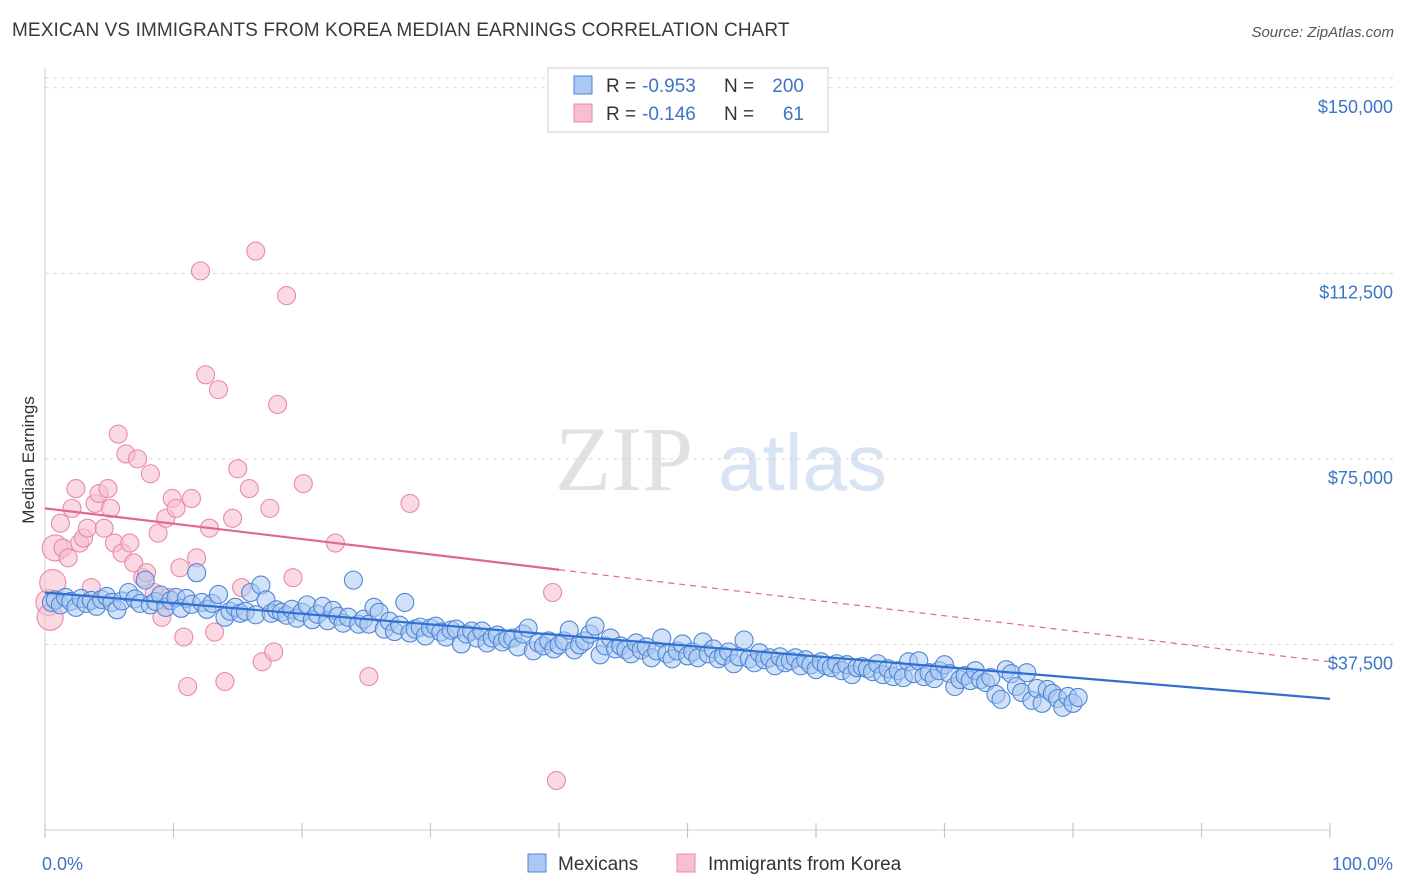  What do you see at coordinates (624, 459) in the screenshot?
I see `watermark-zip: ZIP` at bounding box center [624, 459].